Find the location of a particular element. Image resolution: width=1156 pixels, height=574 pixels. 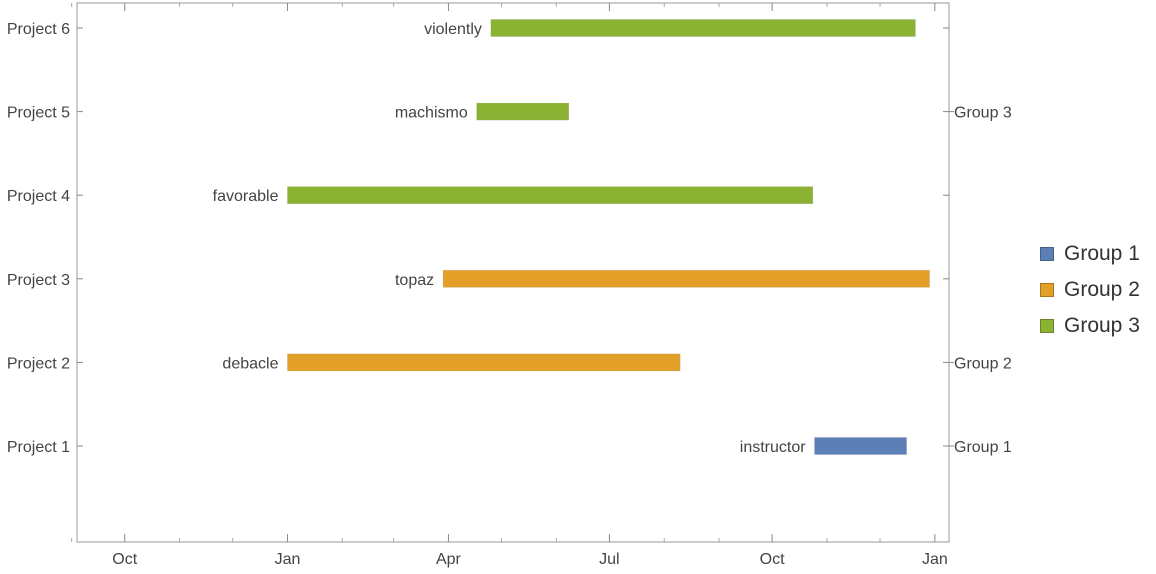

row-label-project-1: Project 1 is located at coordinates (38, 447).